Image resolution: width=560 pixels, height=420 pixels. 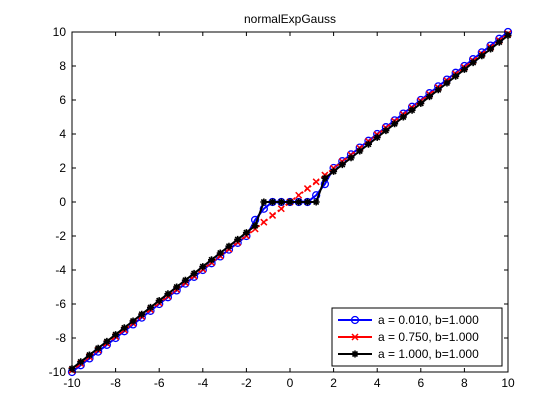 What do you see at coordinates (58, 372) in the screenshot?
I see `y-tick-label-0: -10` at bounding box center [58, 372].